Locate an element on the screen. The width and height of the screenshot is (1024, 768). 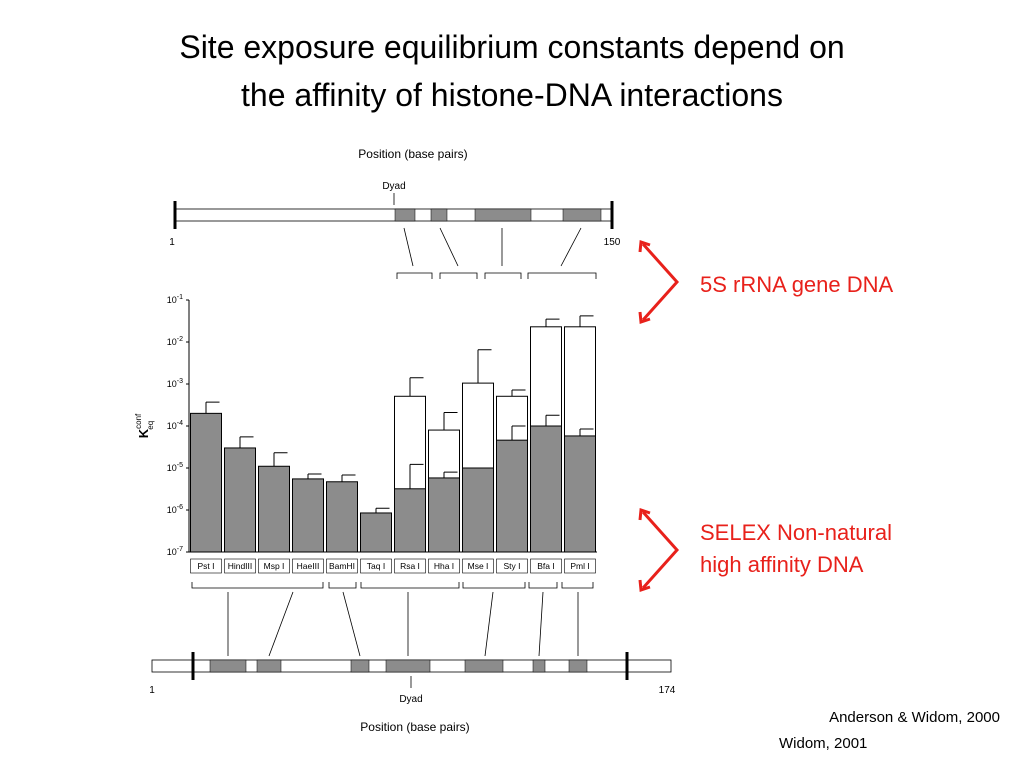
bottom-map: 1 174 Dyad Position (base pairs) is located at coordinates (412, 658).